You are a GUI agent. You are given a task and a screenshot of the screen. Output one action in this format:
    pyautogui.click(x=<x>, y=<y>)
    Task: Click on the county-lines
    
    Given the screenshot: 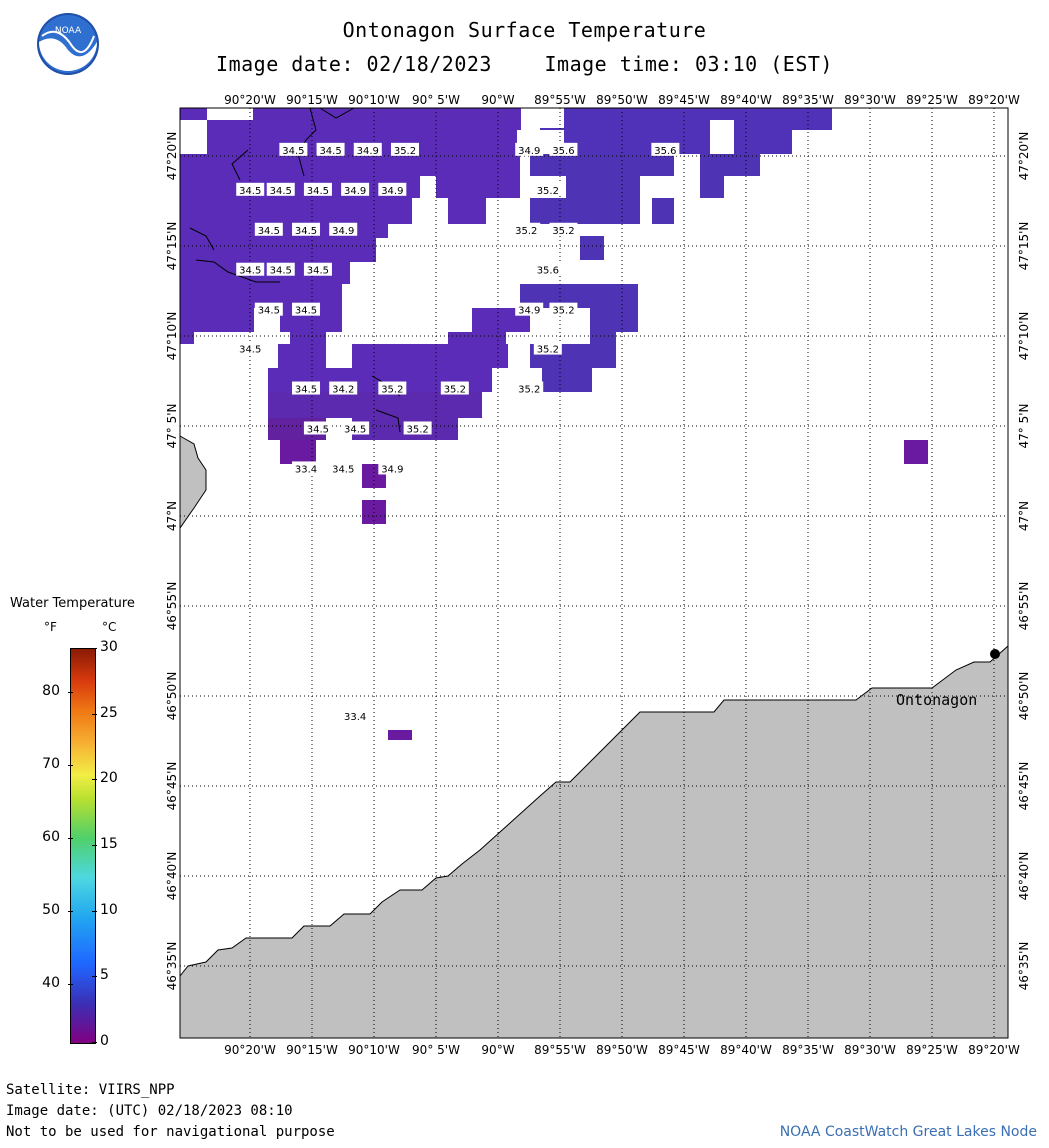 What is the action you would take?
    pyautogui.click(x=295, y=270)
    